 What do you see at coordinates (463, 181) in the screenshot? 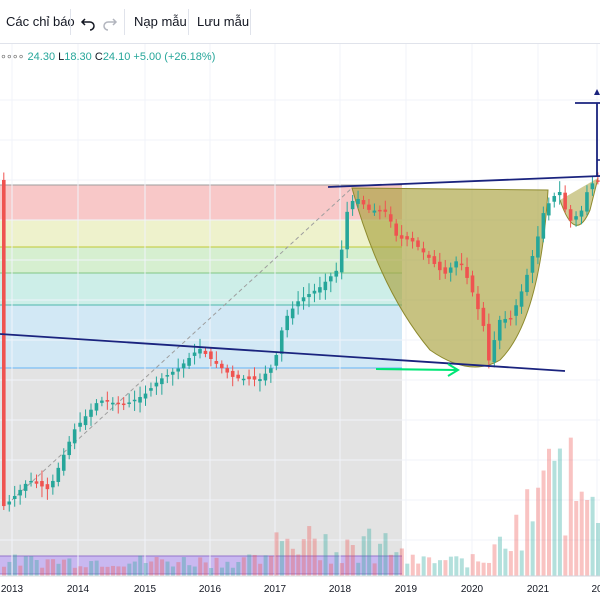
I see `upper-trendline` at bounding box center [463, 181].